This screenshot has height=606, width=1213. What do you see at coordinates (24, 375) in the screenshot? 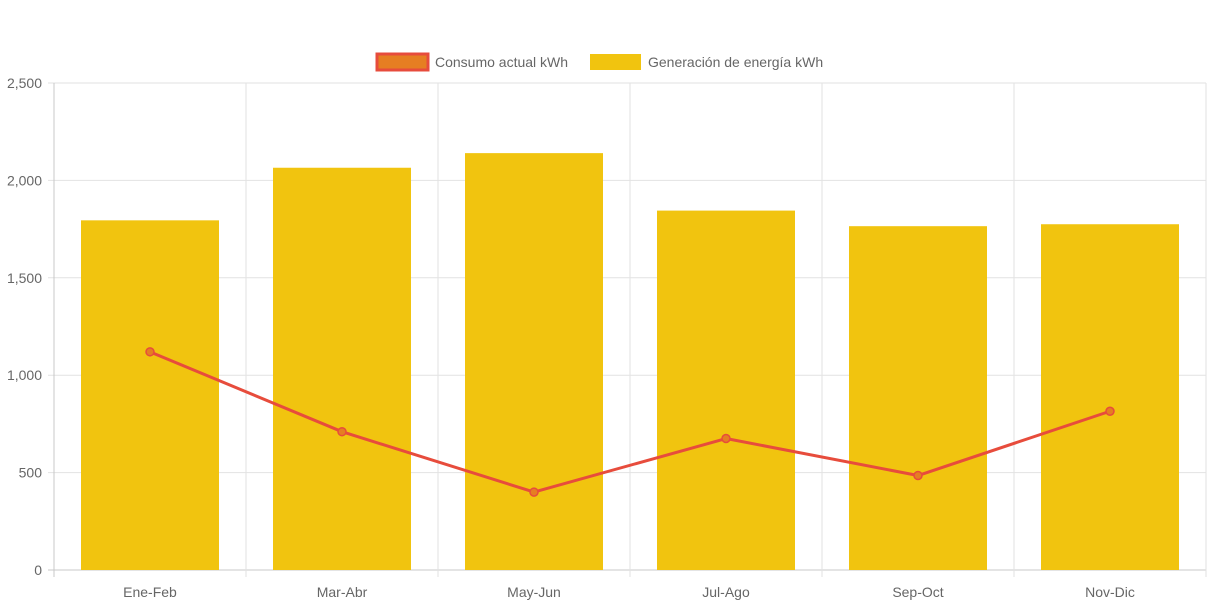
I see `y-tick-label: 1,000` at bounding box center [24, 375].